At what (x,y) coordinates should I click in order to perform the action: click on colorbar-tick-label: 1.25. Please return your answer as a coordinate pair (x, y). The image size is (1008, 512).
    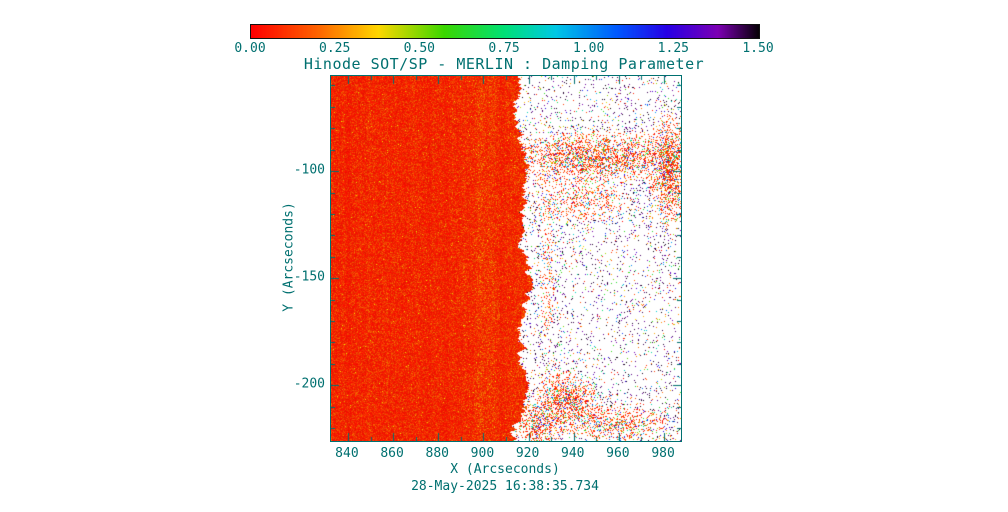
    Looking at the image, I should click on (673, 48).